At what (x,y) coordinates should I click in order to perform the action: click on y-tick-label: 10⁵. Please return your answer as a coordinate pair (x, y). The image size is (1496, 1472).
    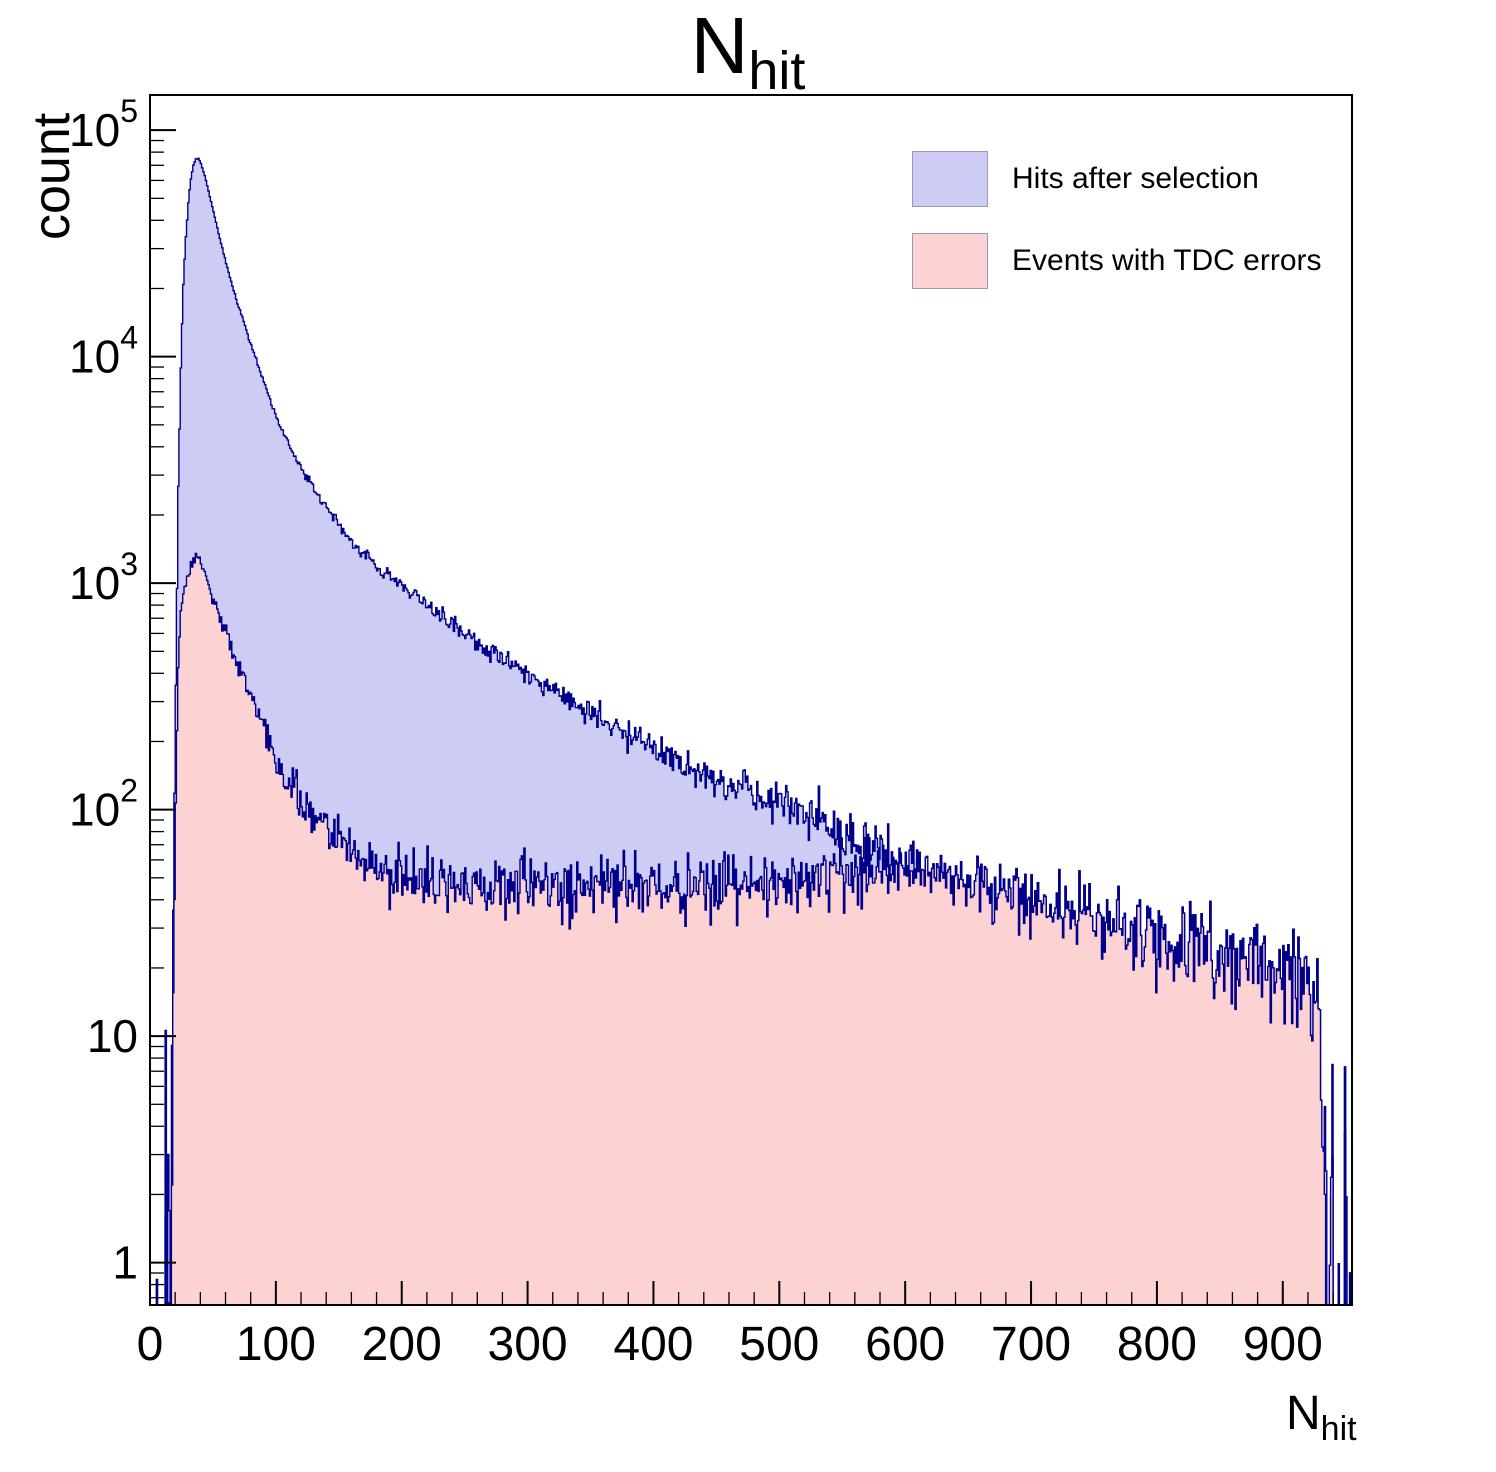
    Looking at the image, I should click on (103, 124).